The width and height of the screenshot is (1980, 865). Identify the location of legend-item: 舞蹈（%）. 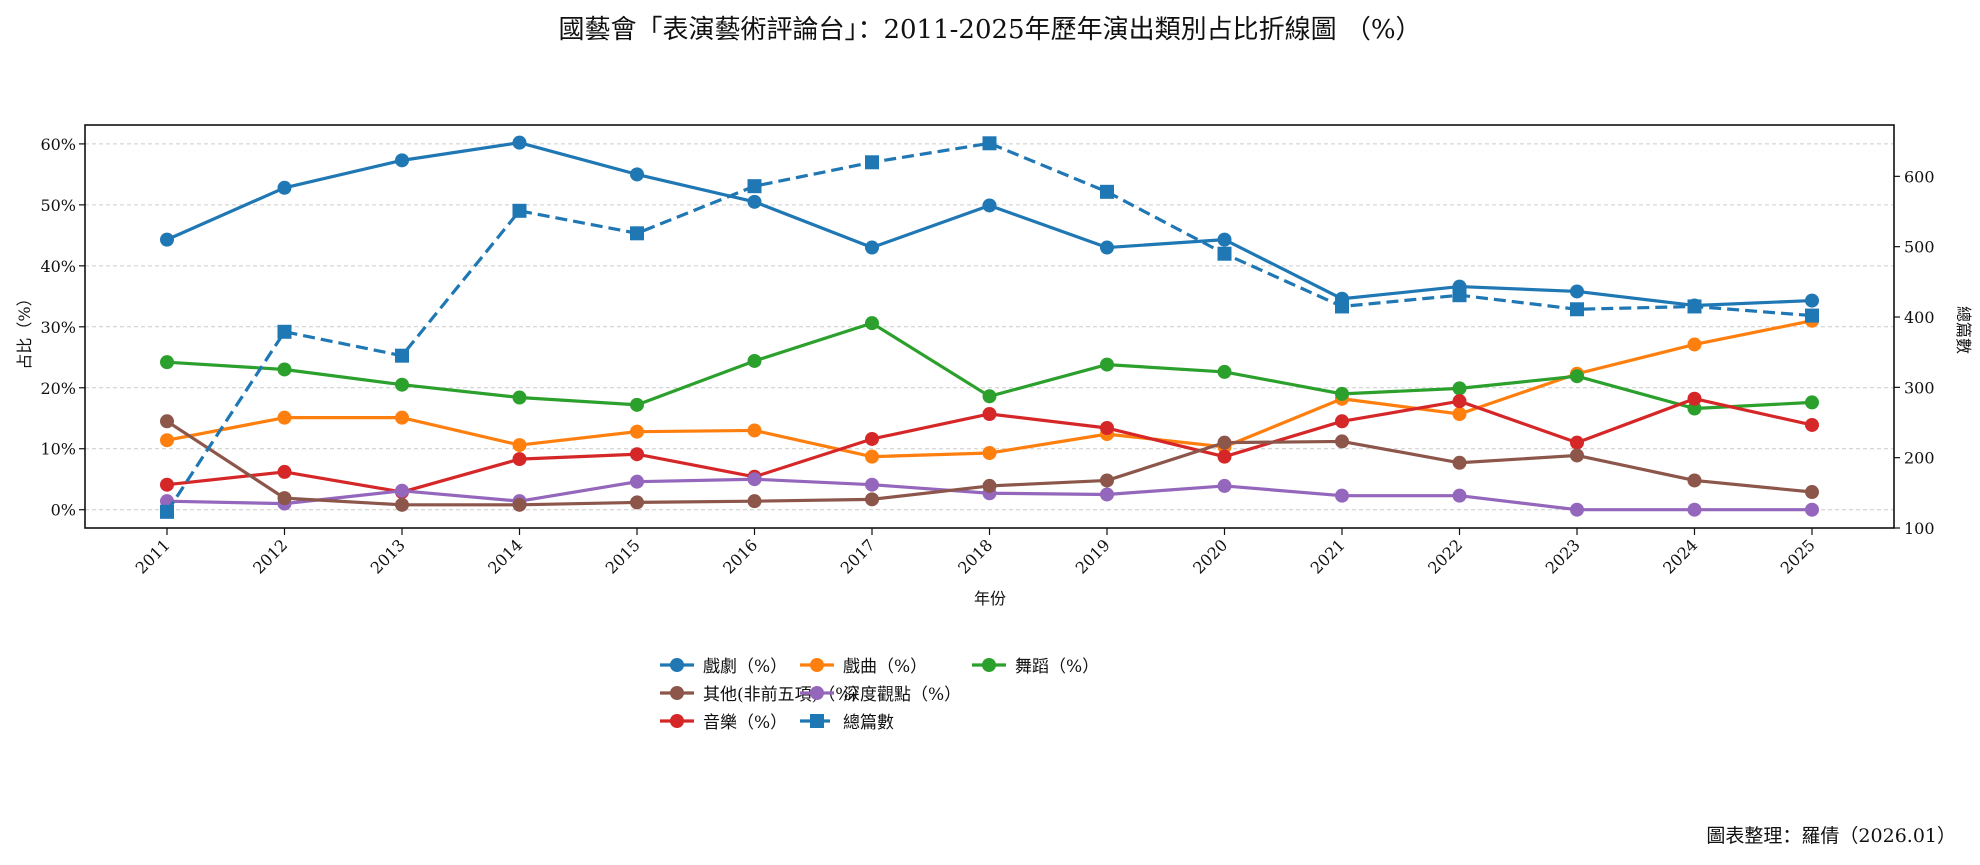
(1035, 667).